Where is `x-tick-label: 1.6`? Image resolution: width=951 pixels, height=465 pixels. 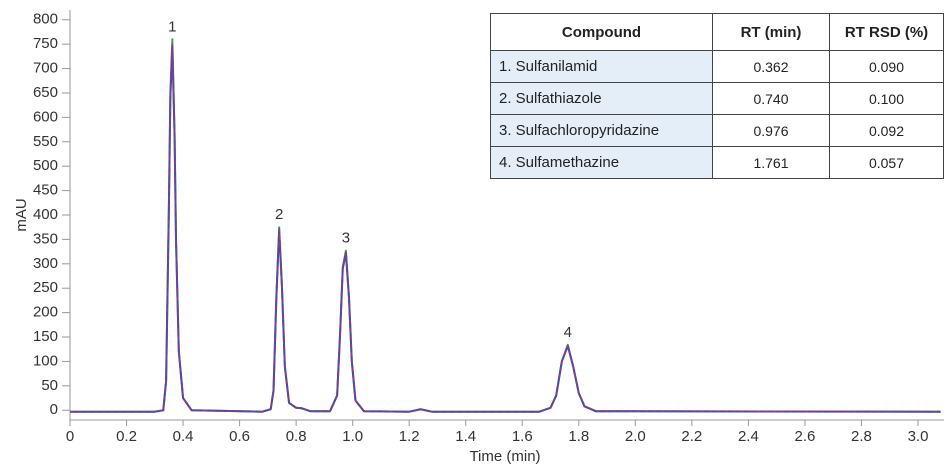 x-tick-label: 1.6 is located at coordinates (522, 436).